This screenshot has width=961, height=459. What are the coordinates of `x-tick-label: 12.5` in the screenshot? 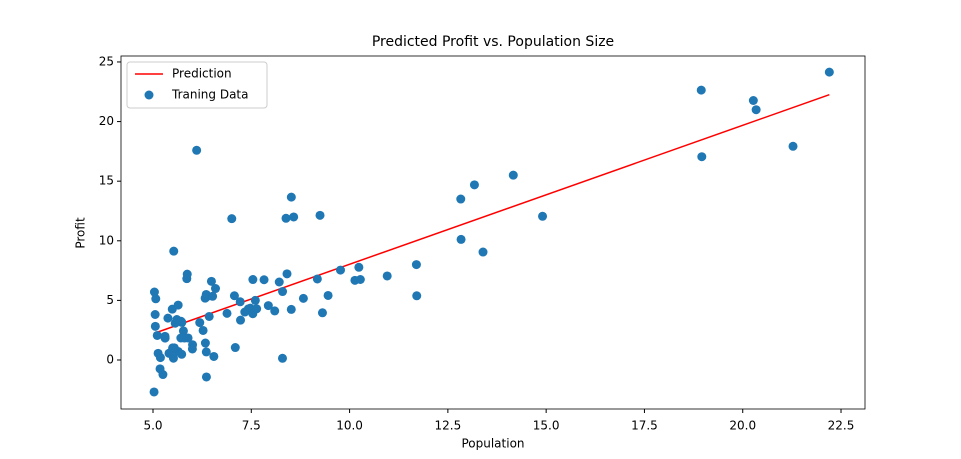 It's located at (448, 426).